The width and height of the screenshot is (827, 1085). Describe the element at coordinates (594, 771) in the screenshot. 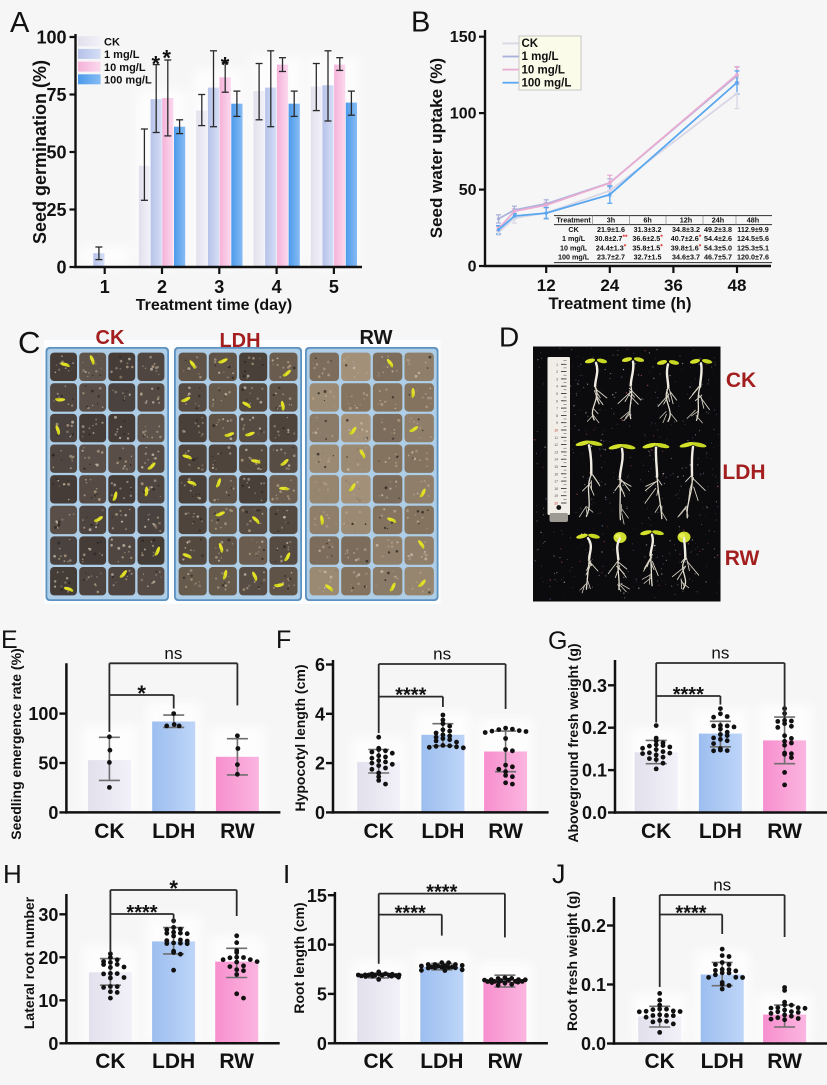

I see `svg-text: 0.1` at that location.